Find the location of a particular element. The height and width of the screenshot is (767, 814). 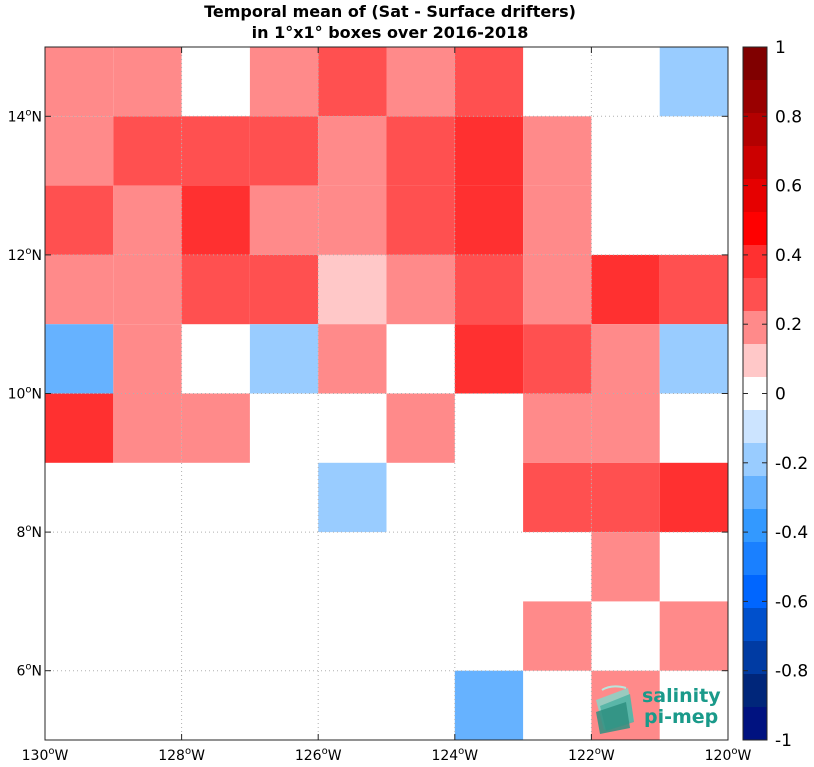

chart-title-line2: in 1°x1° boxes over 2016-2018 is located at coordinates (390, 32).